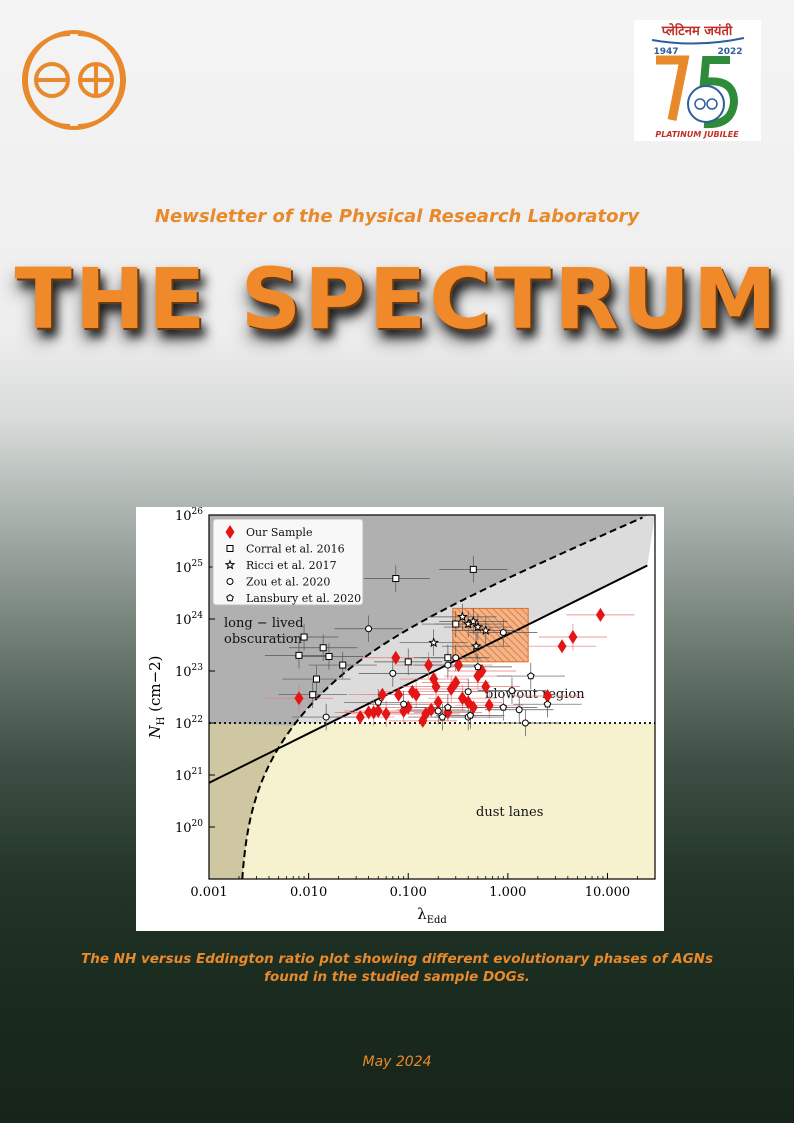 The height and width of the screenshot is (1123, 794). What do you see at coordinates (535, 694) in the screenshot?
I see `region-label-blowout: blowout region` at bounding box center [535, 694].